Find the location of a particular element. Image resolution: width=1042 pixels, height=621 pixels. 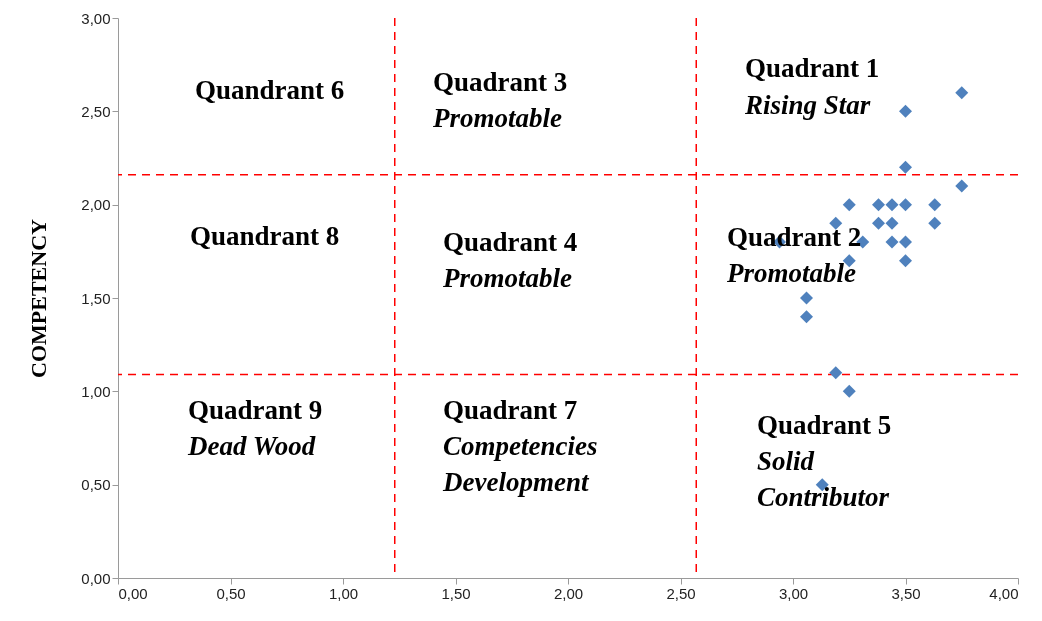

y-tick-label: 2,00 is located at coordinates (96, 205).